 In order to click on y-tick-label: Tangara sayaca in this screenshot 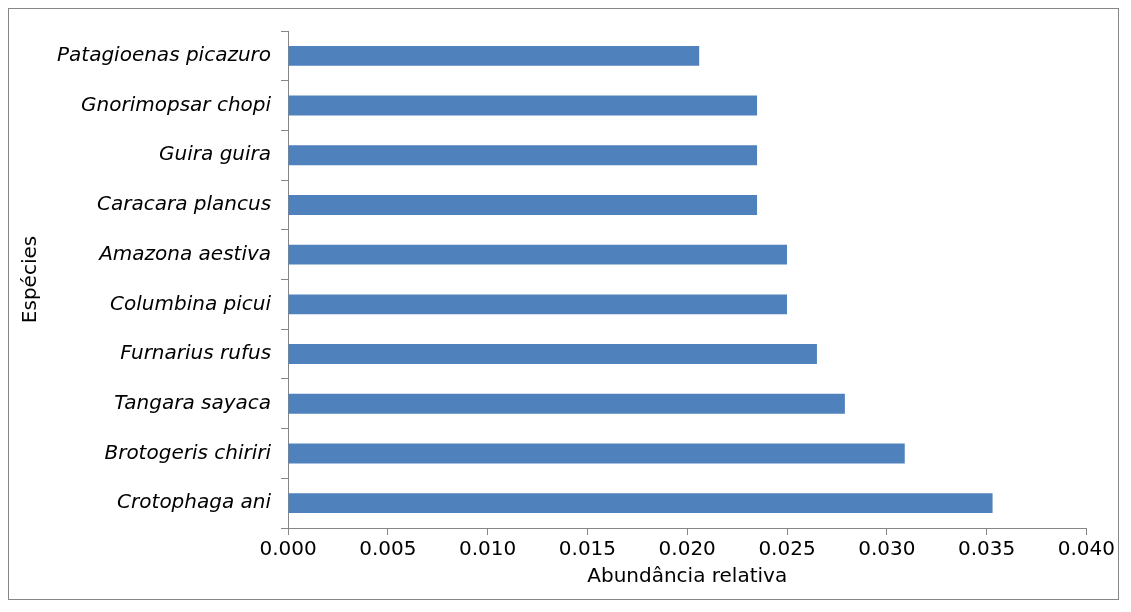, I will do `click(193, 401)`.